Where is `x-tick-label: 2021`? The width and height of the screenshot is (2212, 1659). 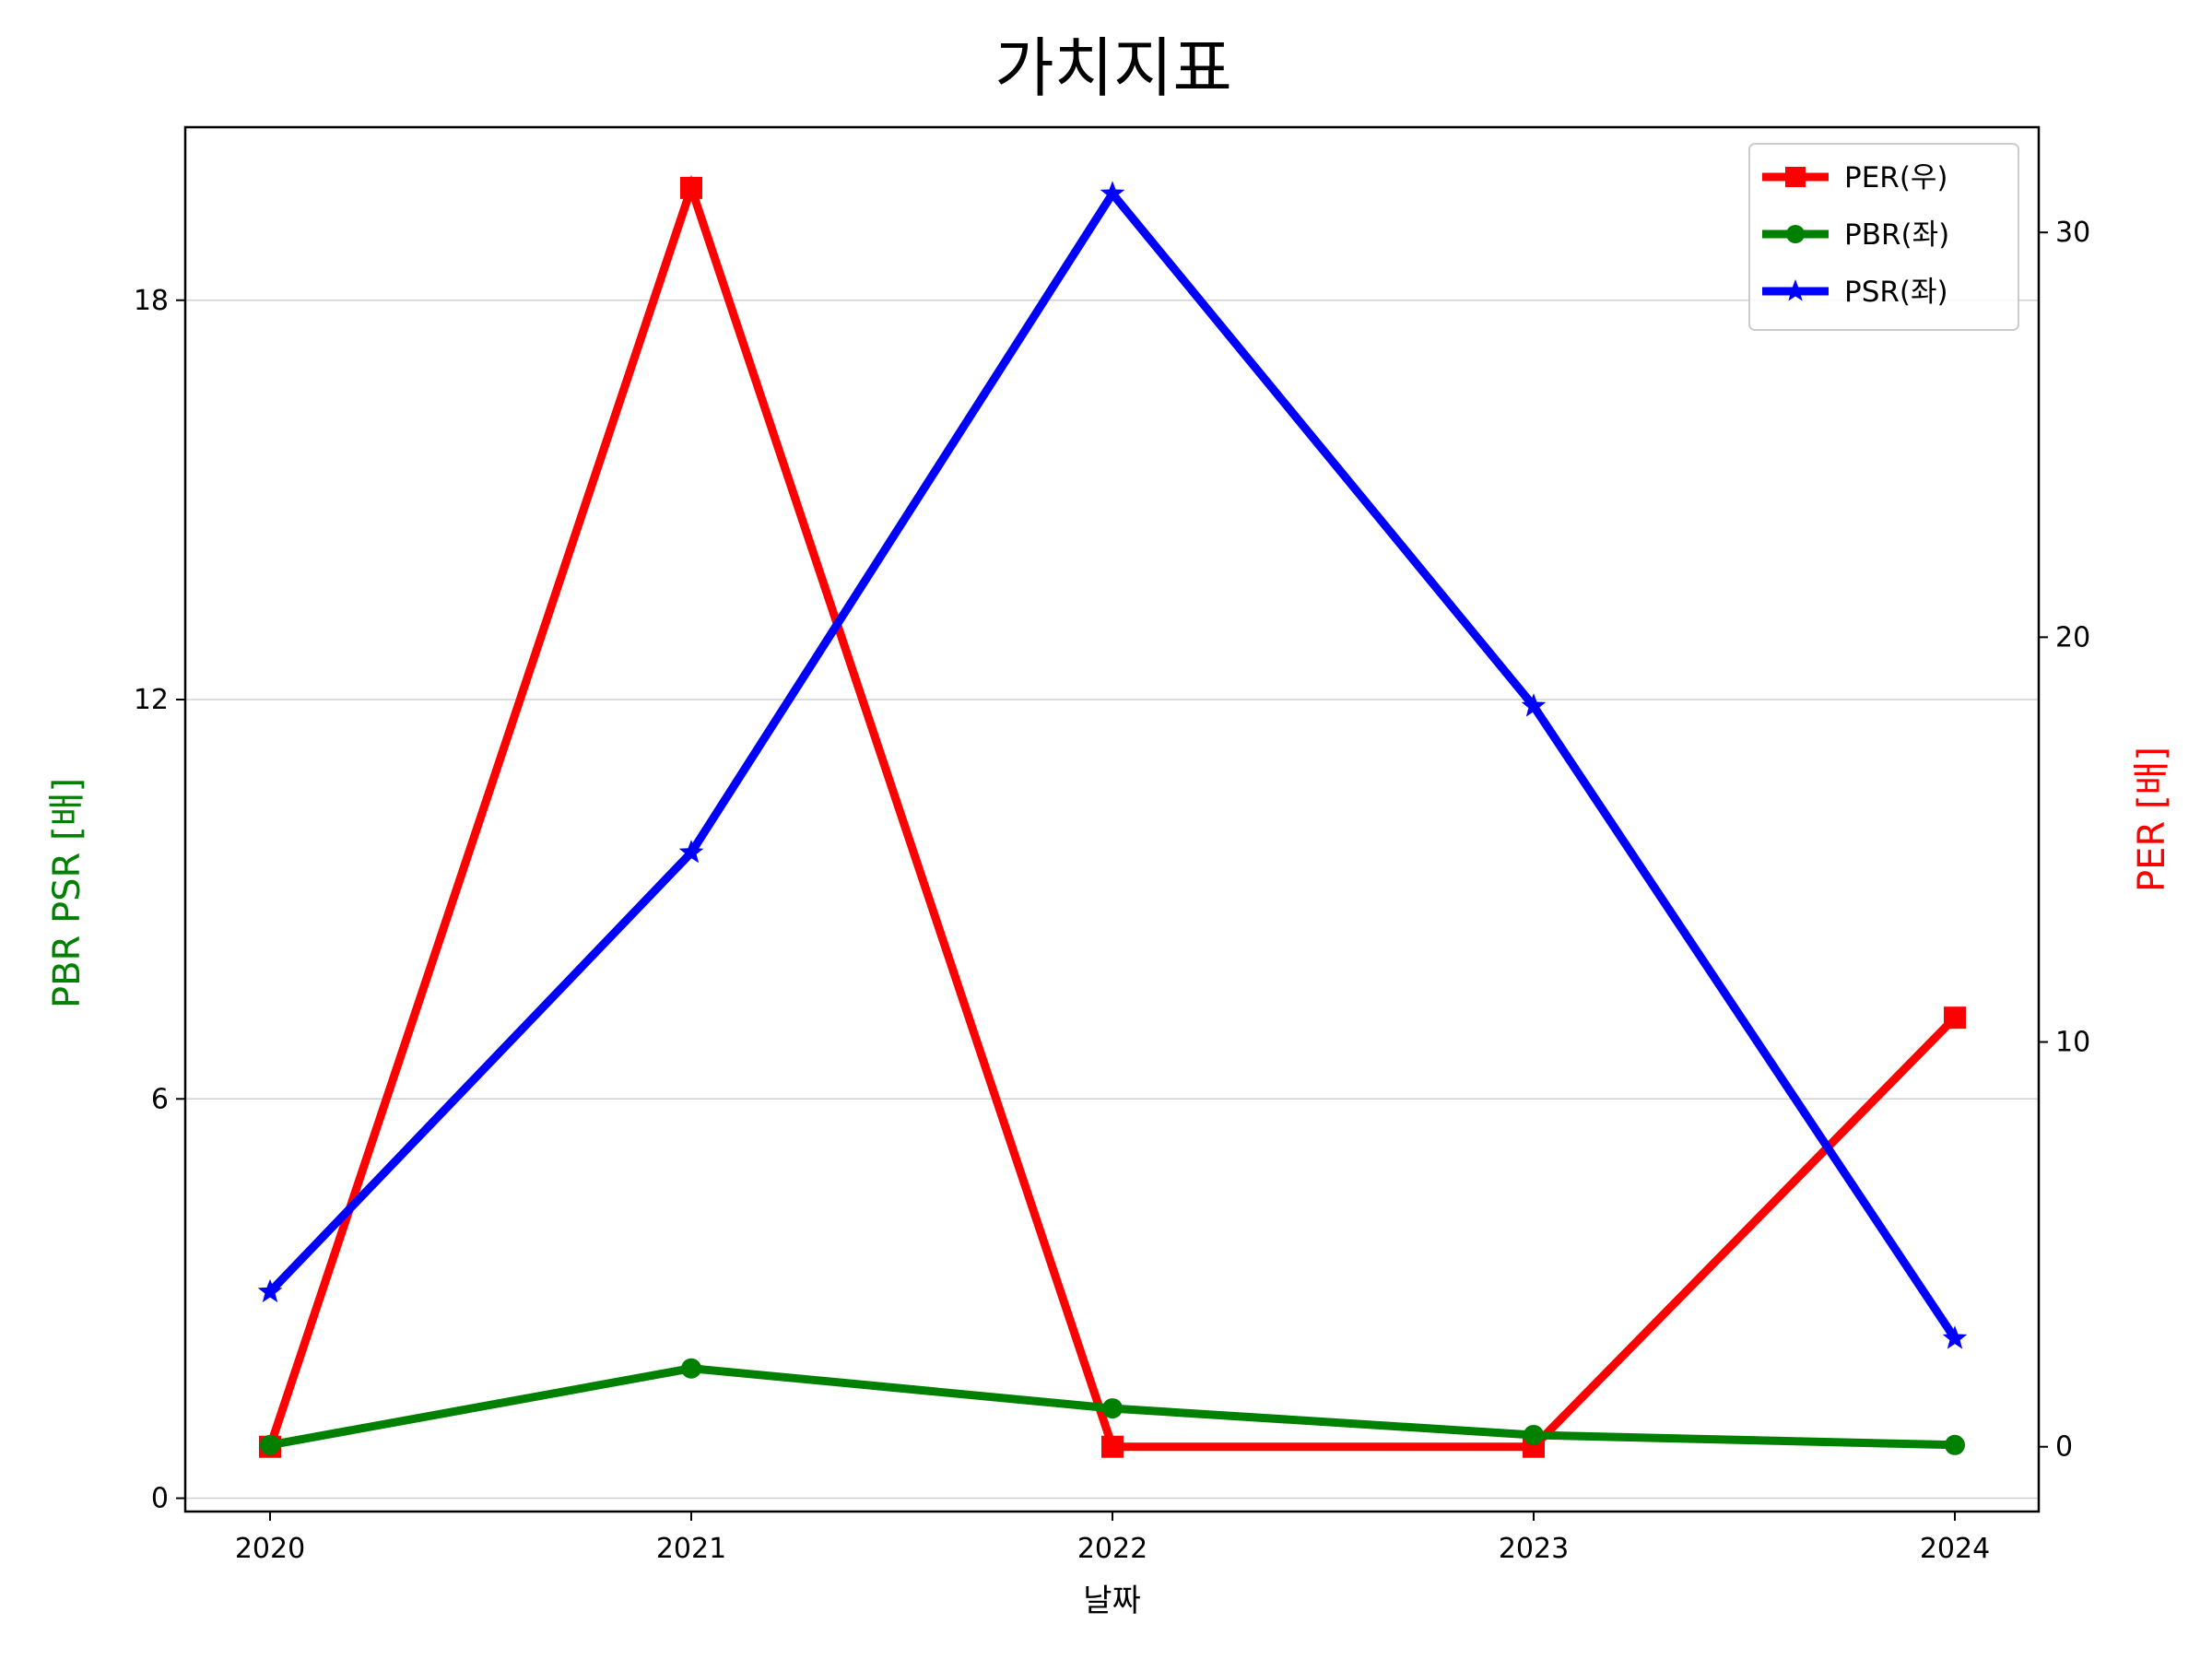 x-tick-label: 2021 is located at coordinates (691, 1549).